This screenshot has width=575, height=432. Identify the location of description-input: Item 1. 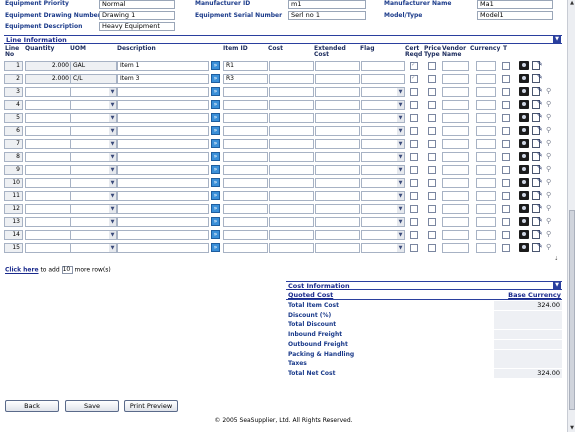
(163, 66).